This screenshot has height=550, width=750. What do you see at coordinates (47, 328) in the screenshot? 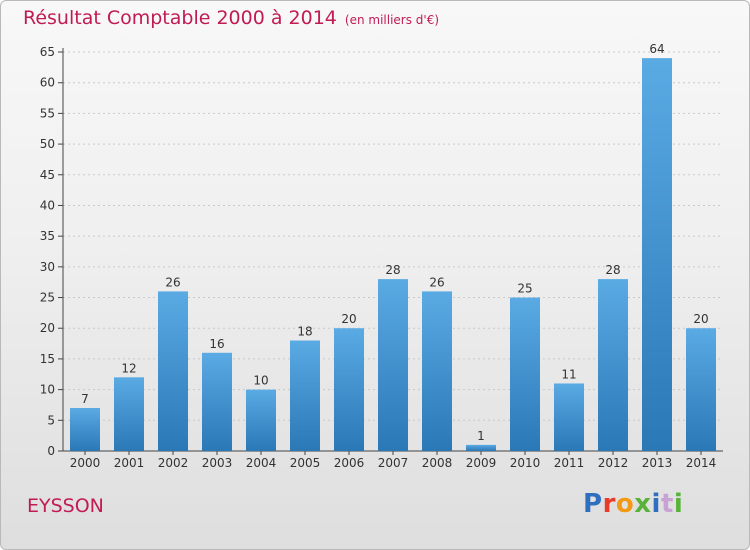
I see `y-tick-label: 20` at bounding box center [47, 328].